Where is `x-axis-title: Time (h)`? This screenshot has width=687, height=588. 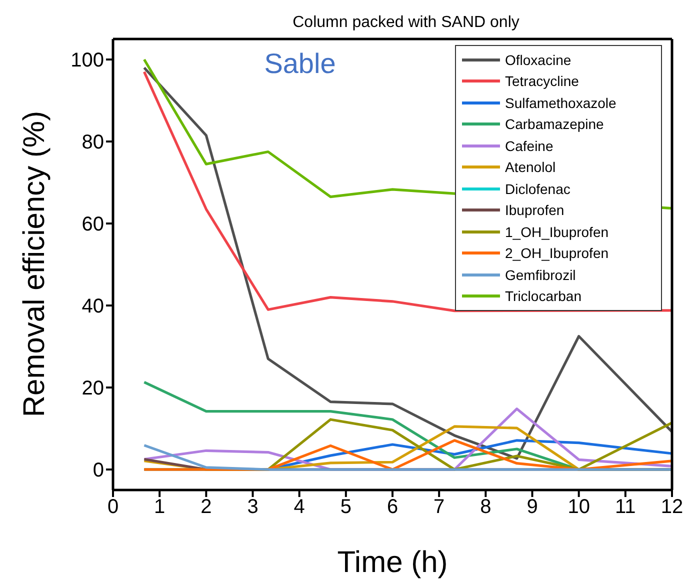 x-axis-title: Time (h) is located at coordinates (392, 562).